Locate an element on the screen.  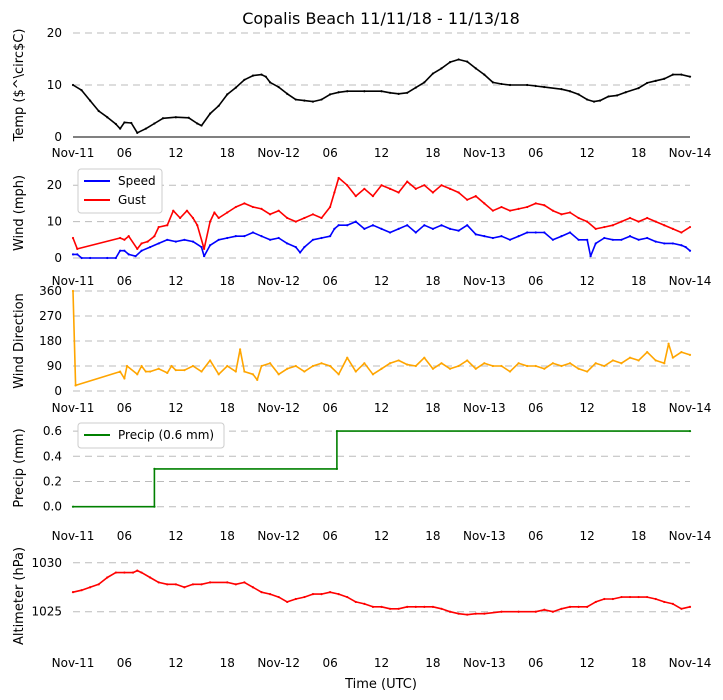
precip-x-tick-label: 18 is located at coordinates (432, 536).